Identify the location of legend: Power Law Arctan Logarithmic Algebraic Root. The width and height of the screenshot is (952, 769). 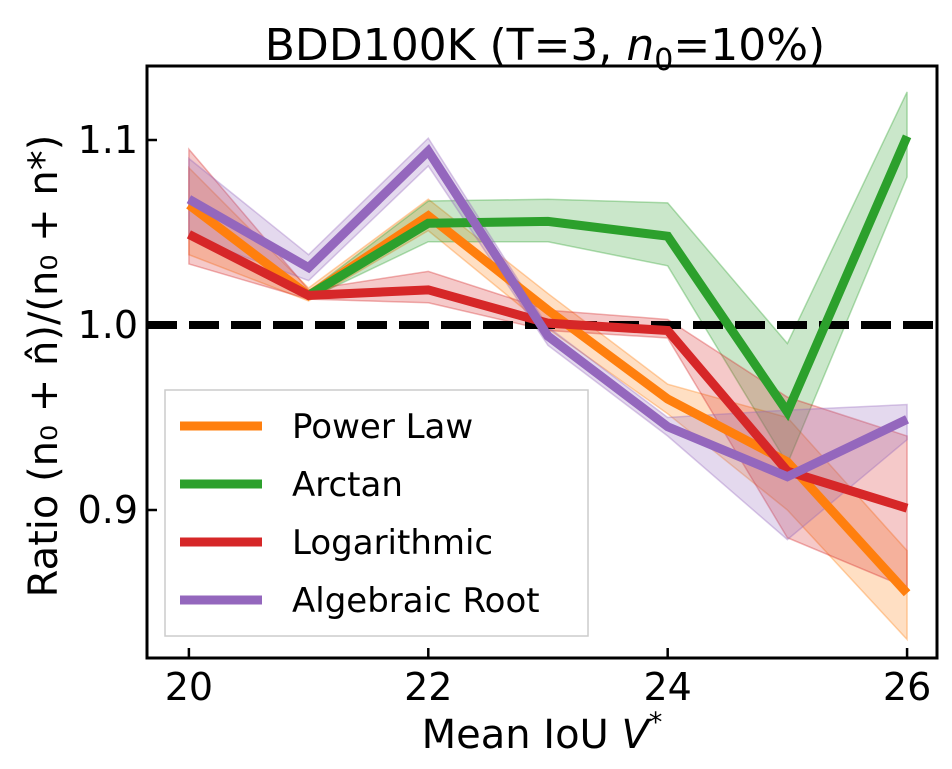
(376, 513).